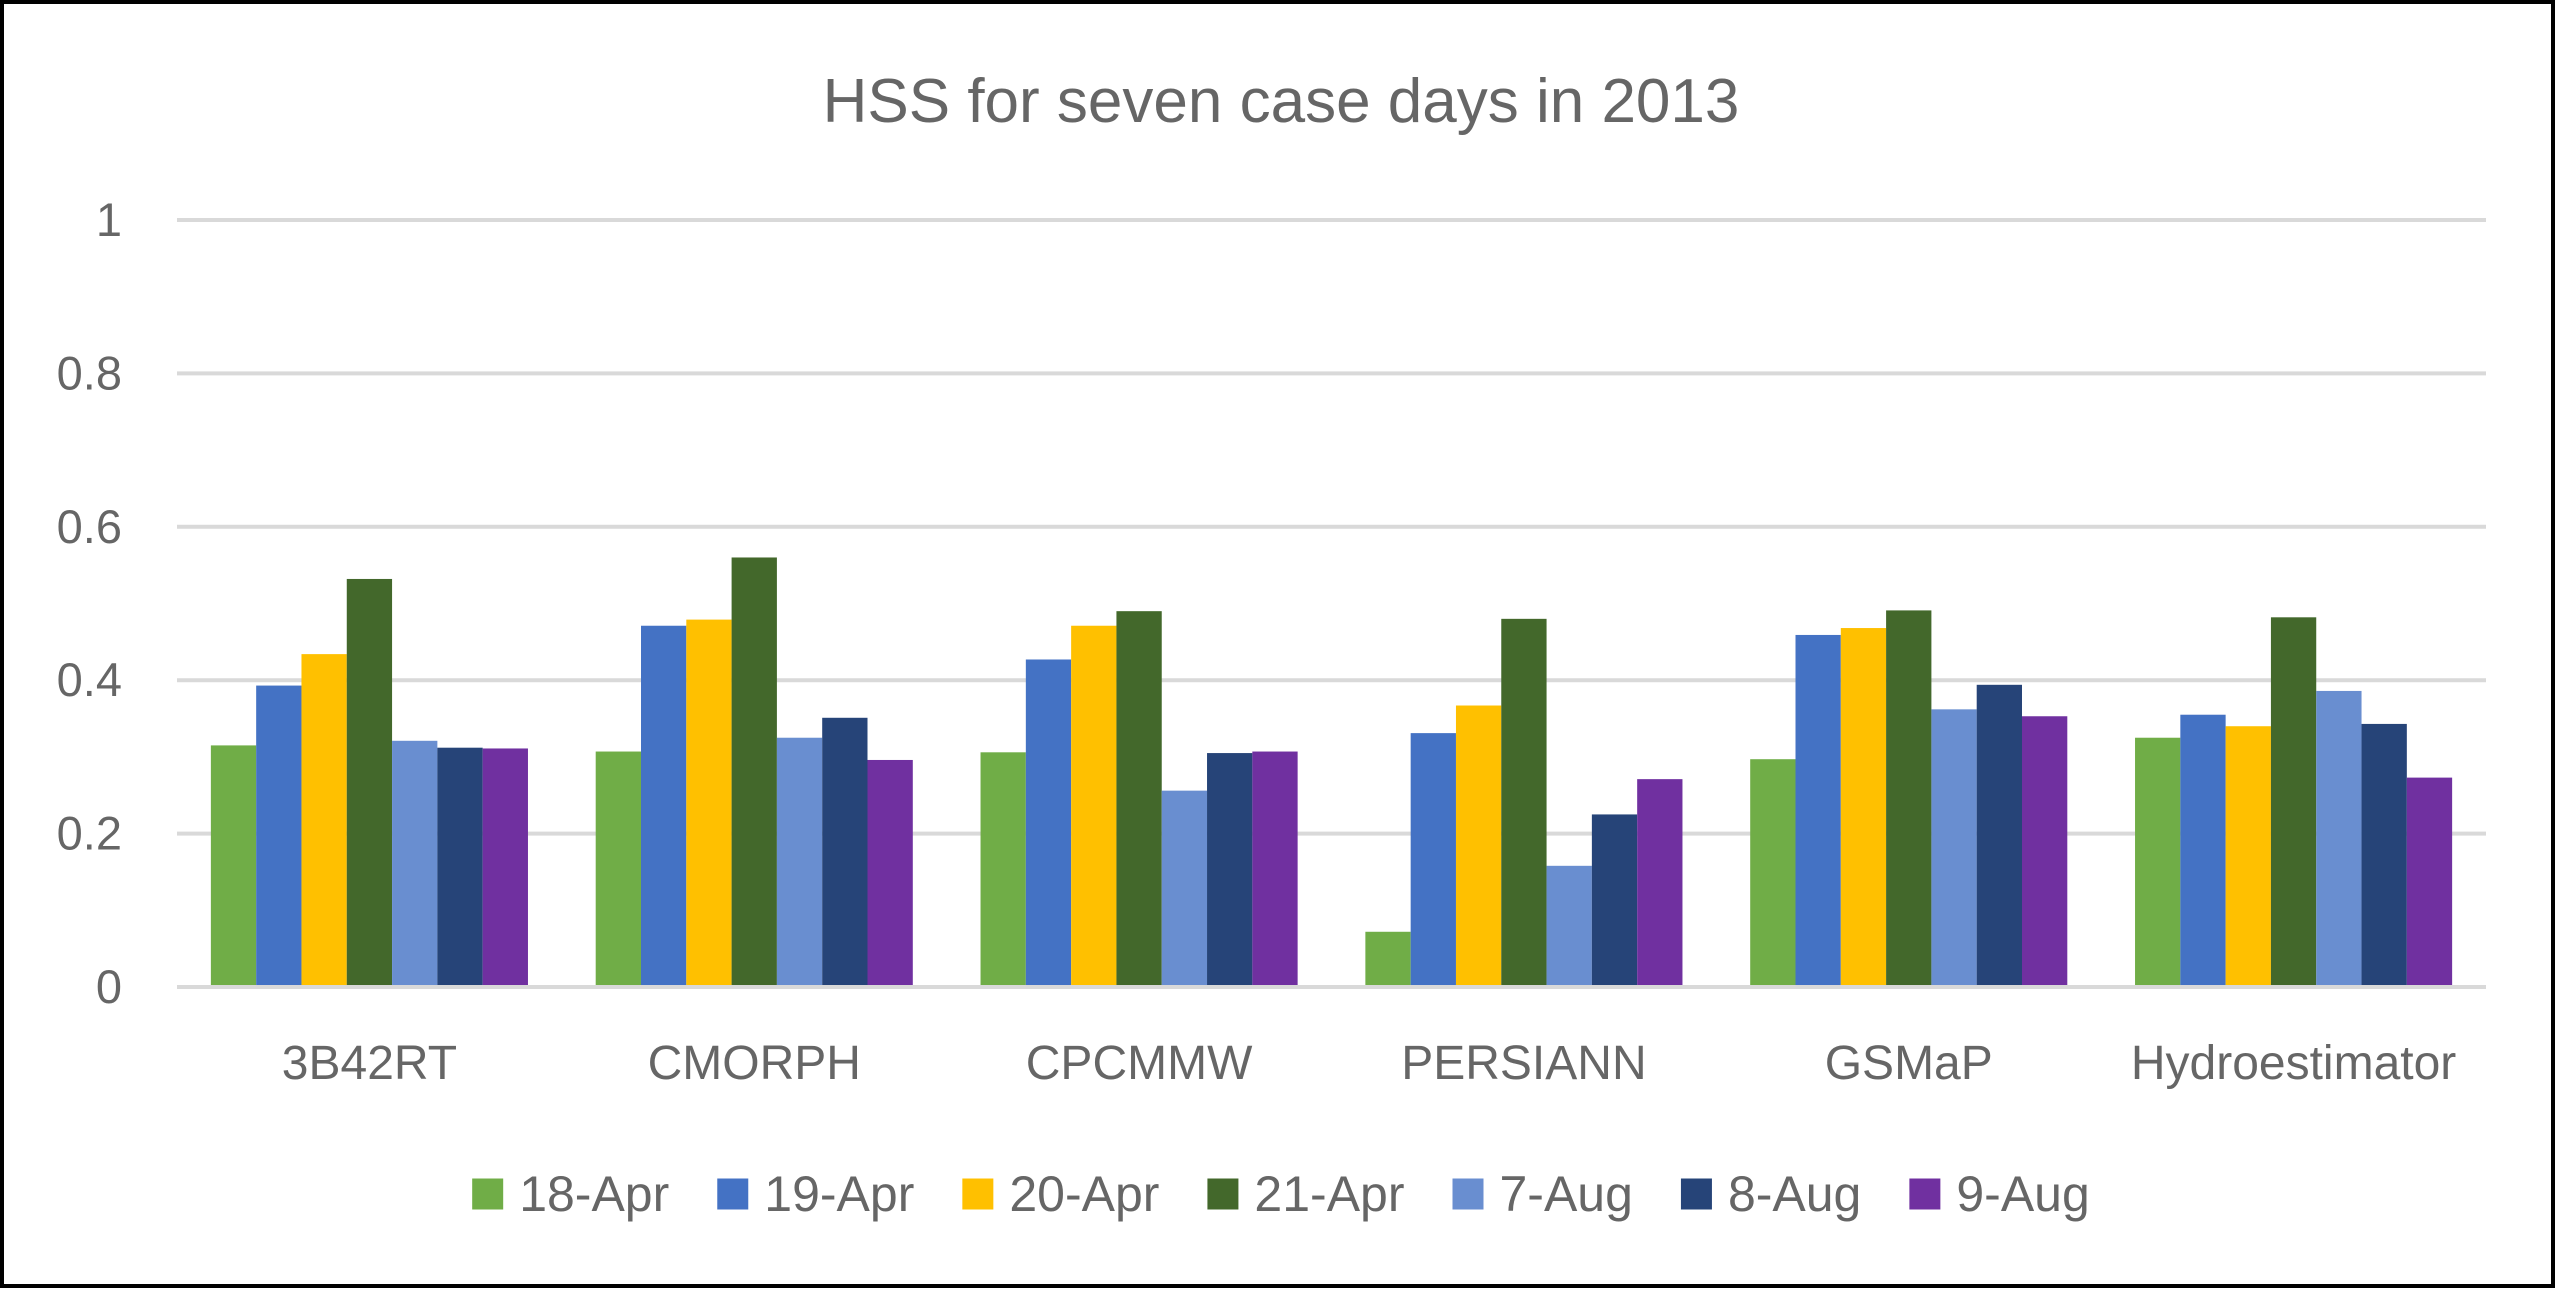  Describe the element at coordinates (1281, 101) in the screenshot. I see `chart-title: HSS for seven case days in 2013` at that location.